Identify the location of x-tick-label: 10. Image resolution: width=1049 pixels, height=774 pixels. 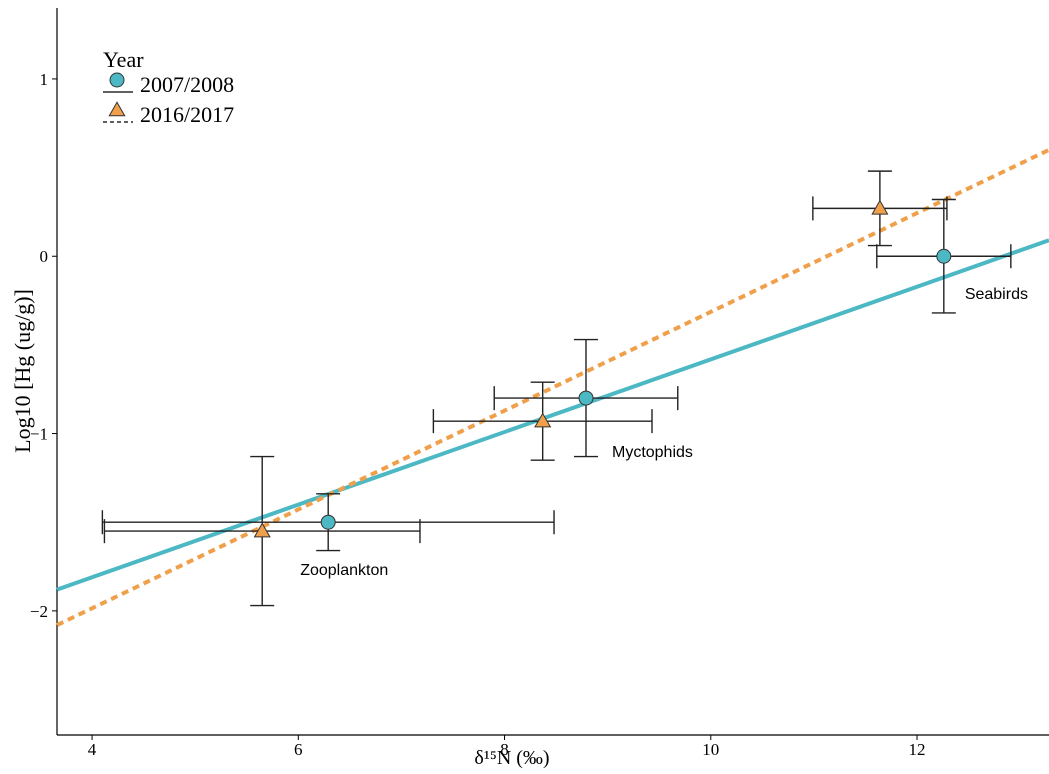
(710, 749).